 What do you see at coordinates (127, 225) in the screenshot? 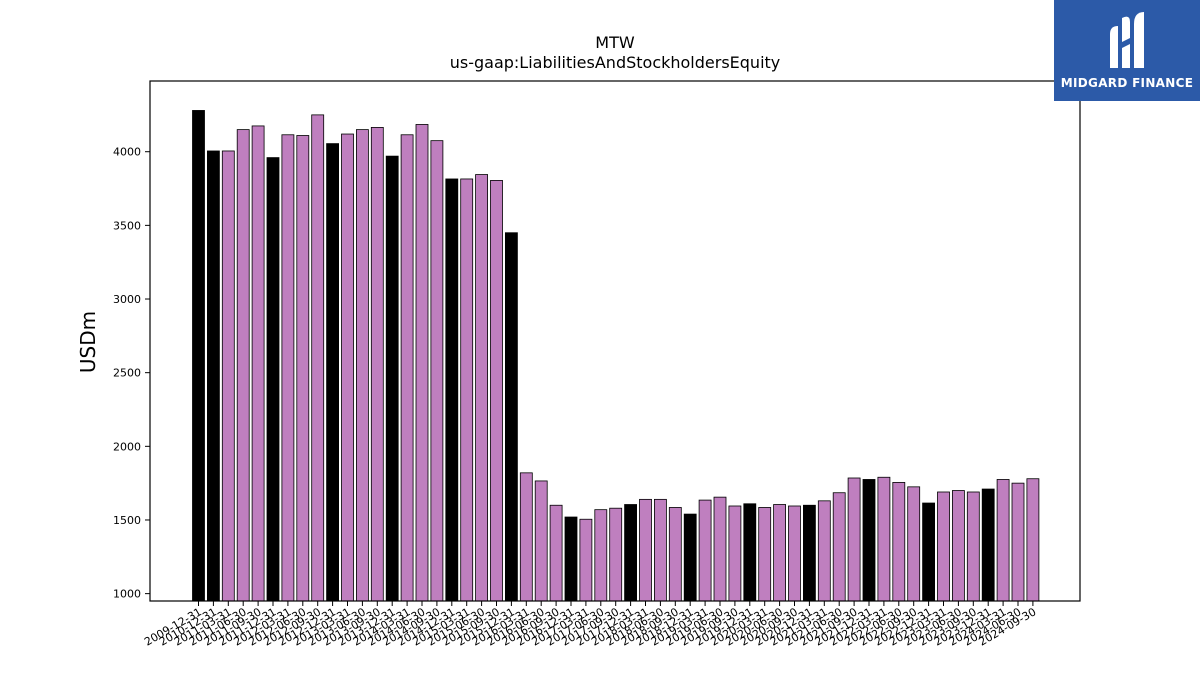
I see `y-tick-label: 3500` at bounding box center [127, 225].